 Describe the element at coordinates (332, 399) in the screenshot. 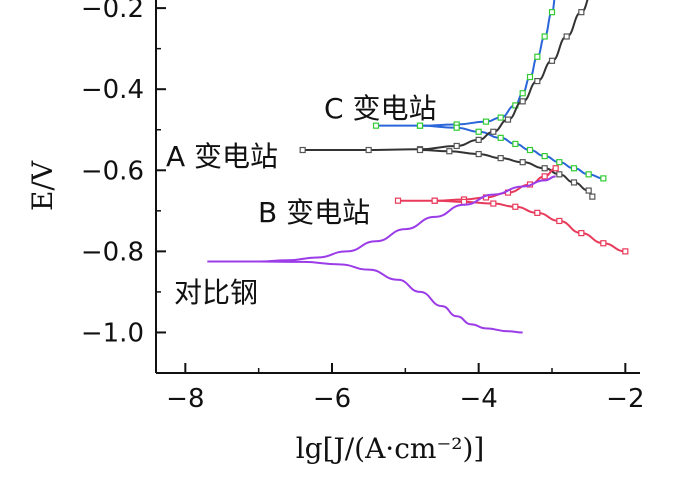

I see `x-tick-label: −6` at that location.